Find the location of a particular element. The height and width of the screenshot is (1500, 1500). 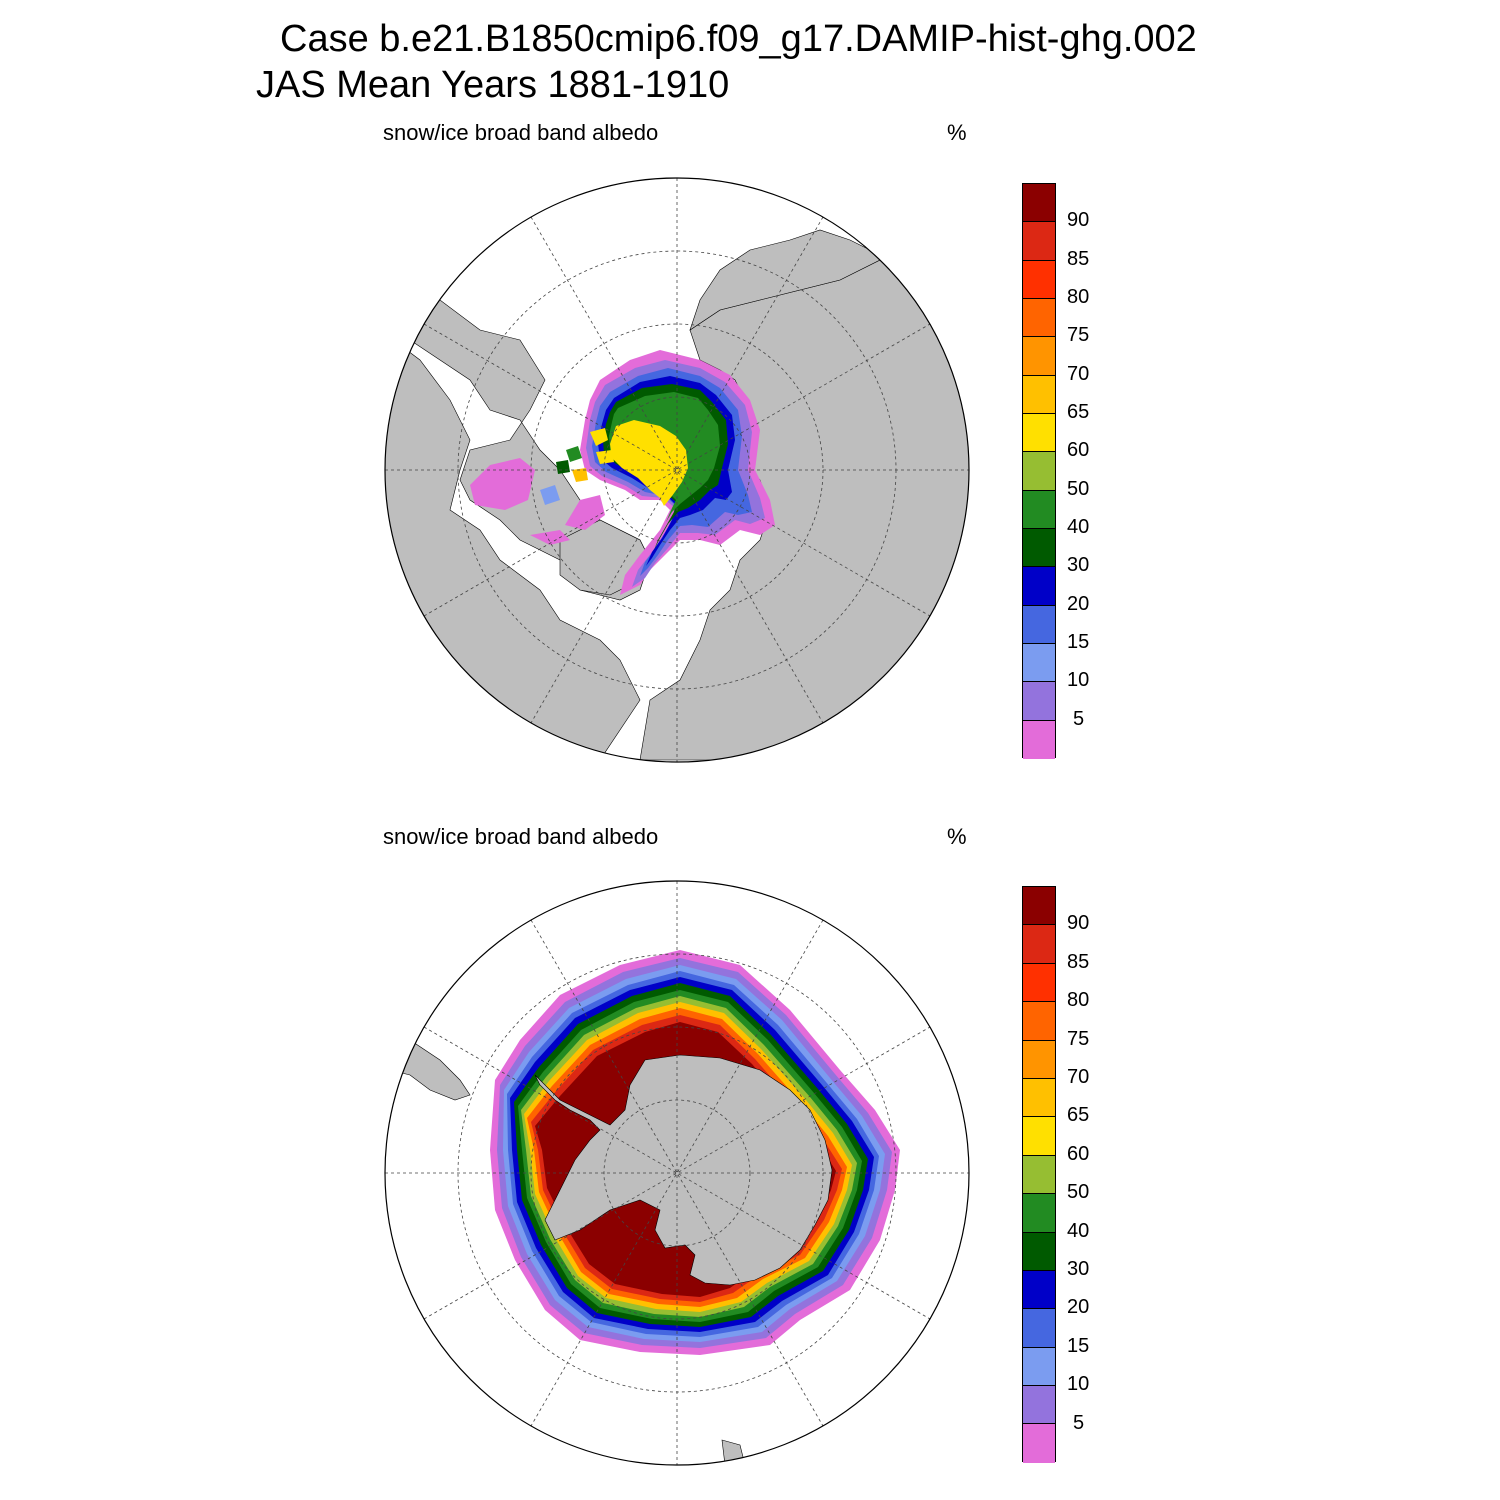

north-colorbar is located at coordinates (1039, 471).